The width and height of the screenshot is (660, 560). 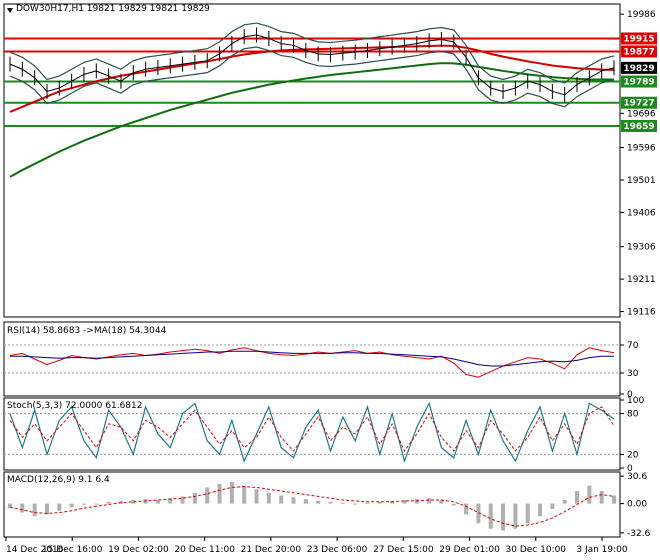 I want to click on price-tag-label-19829: 19829, so click(x=638, y=69).